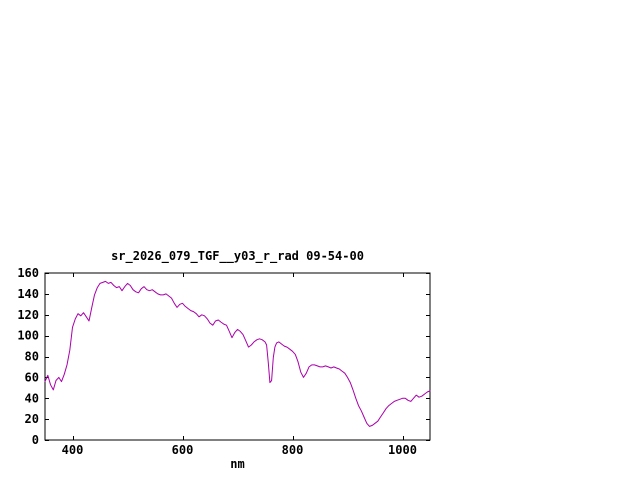 The width and height of the screenshot is (640, 480). Describe the element at coordinates (293, 450) in the screenshot. I see `x-tick-label: 800` at that location.